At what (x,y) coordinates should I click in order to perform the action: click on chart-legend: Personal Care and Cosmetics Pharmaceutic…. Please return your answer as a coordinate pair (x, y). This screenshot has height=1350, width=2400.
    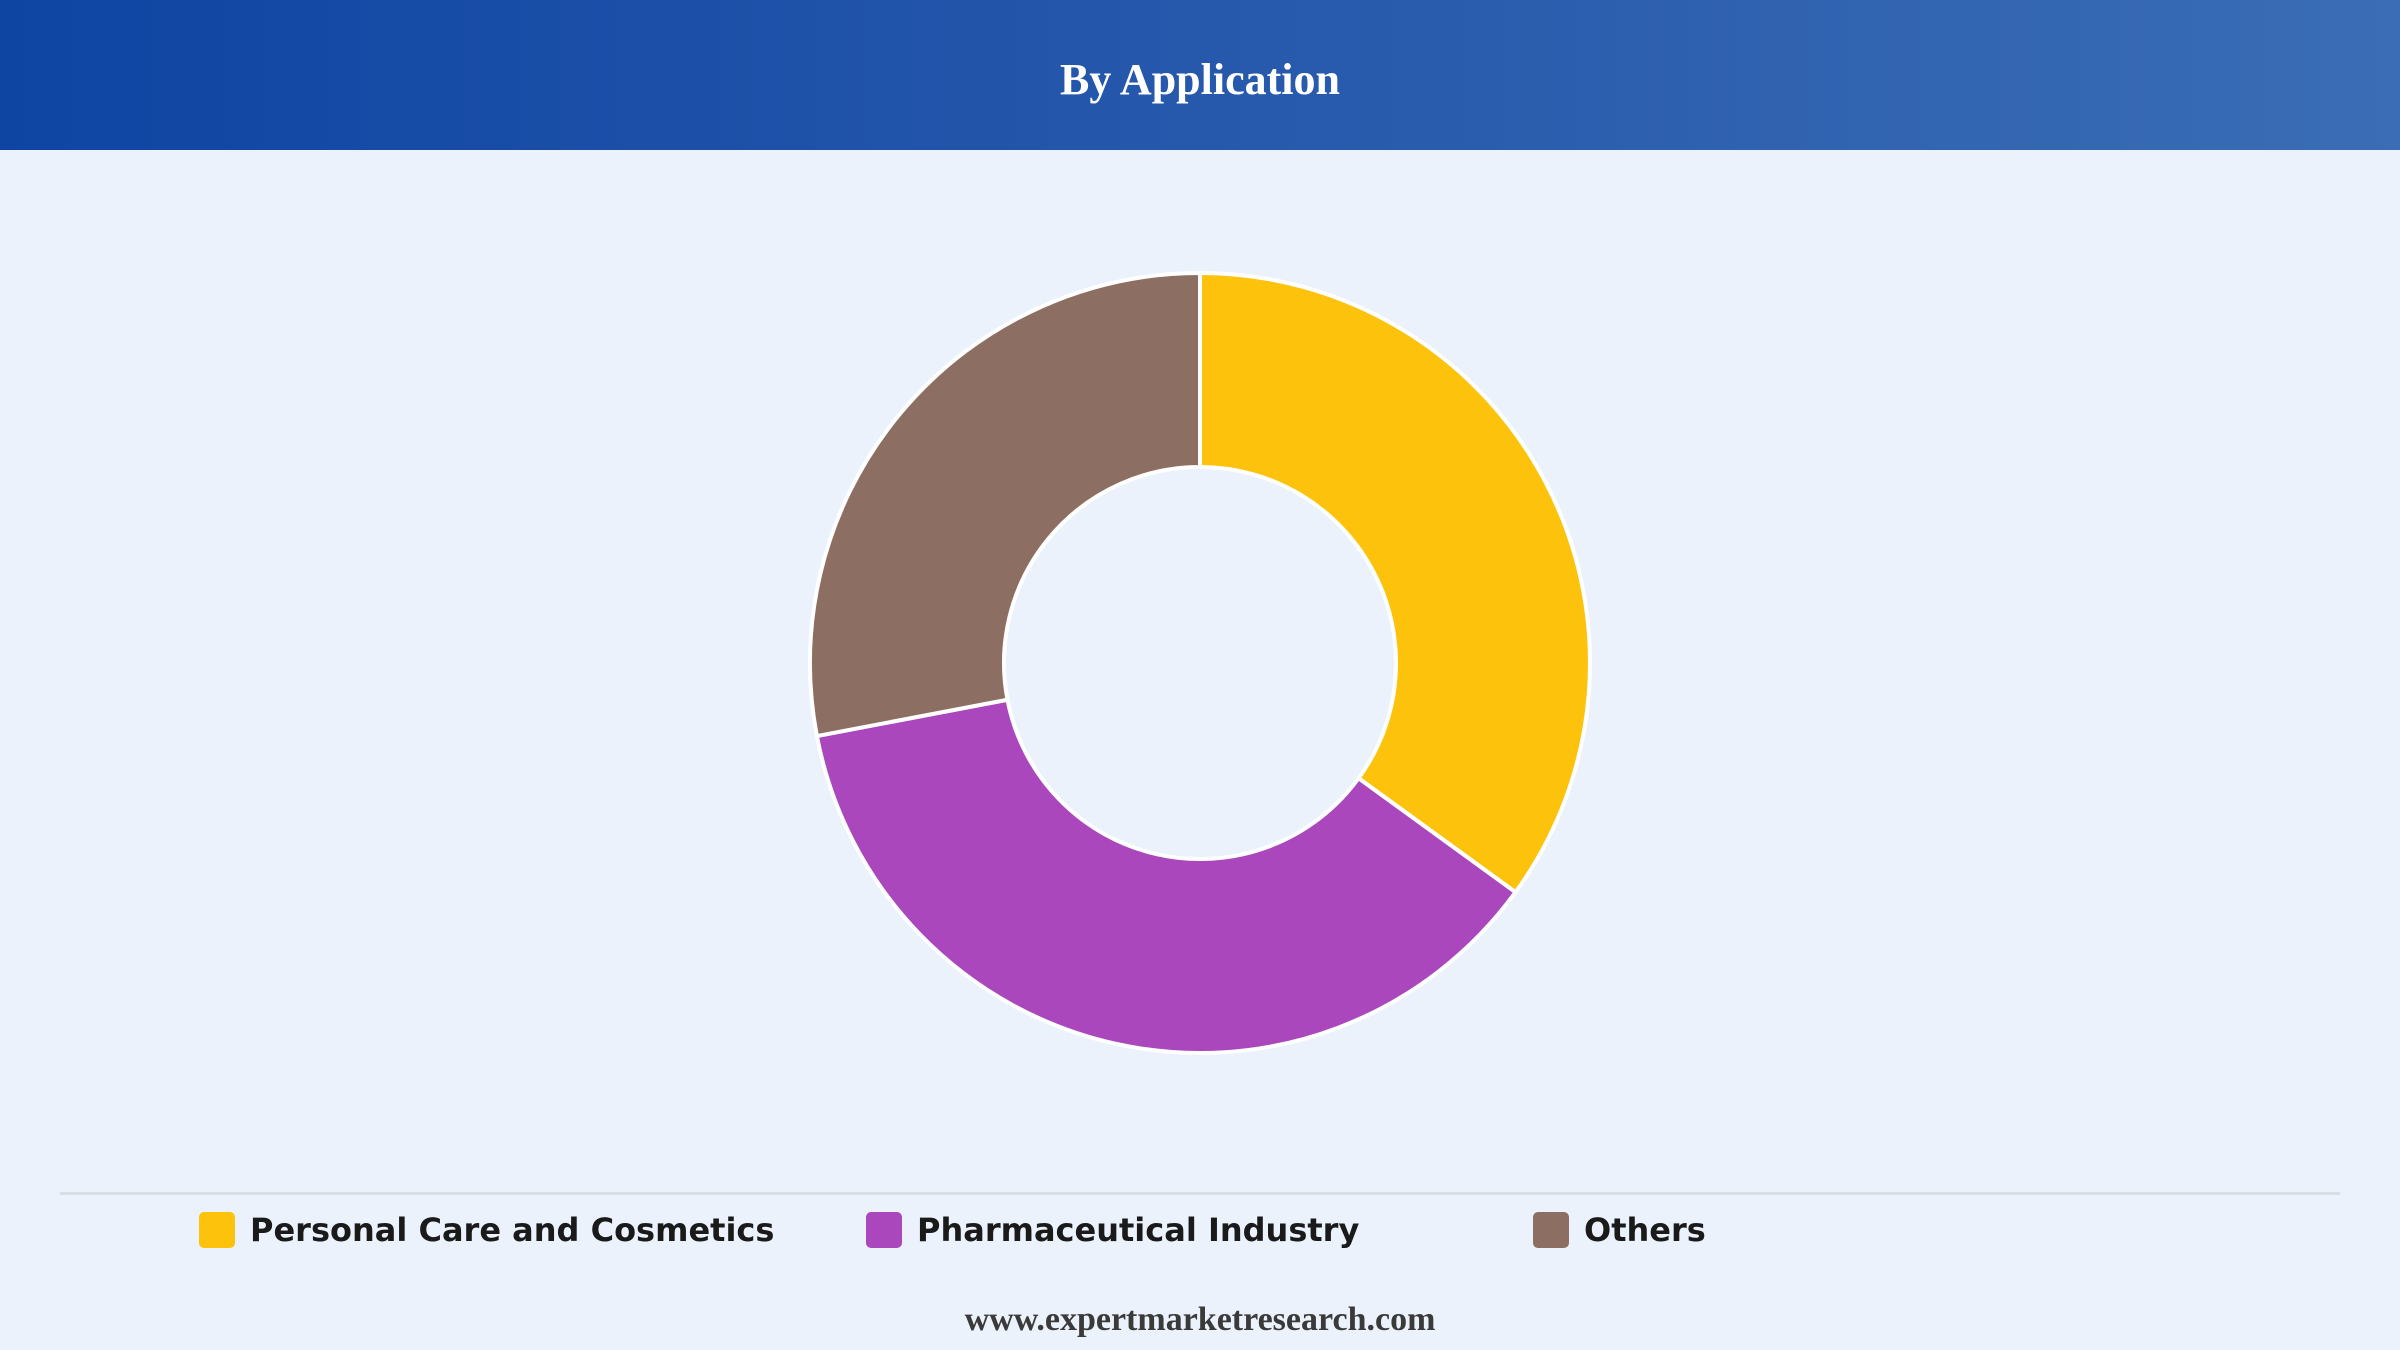
    Looking at the image, I should click on (1200, 1230).